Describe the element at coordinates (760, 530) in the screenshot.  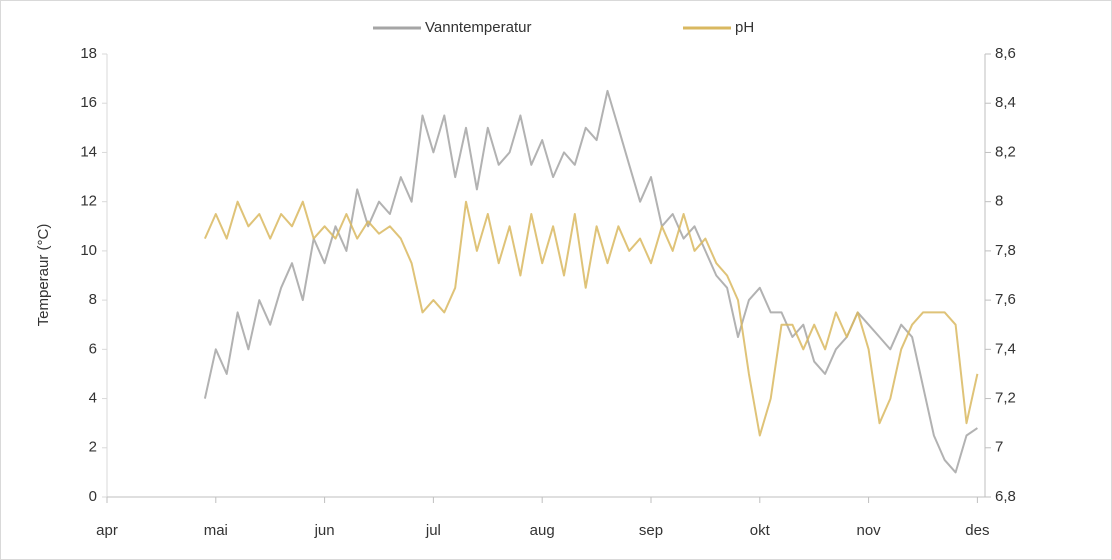
I see `x-tick-label: okt` at that location.